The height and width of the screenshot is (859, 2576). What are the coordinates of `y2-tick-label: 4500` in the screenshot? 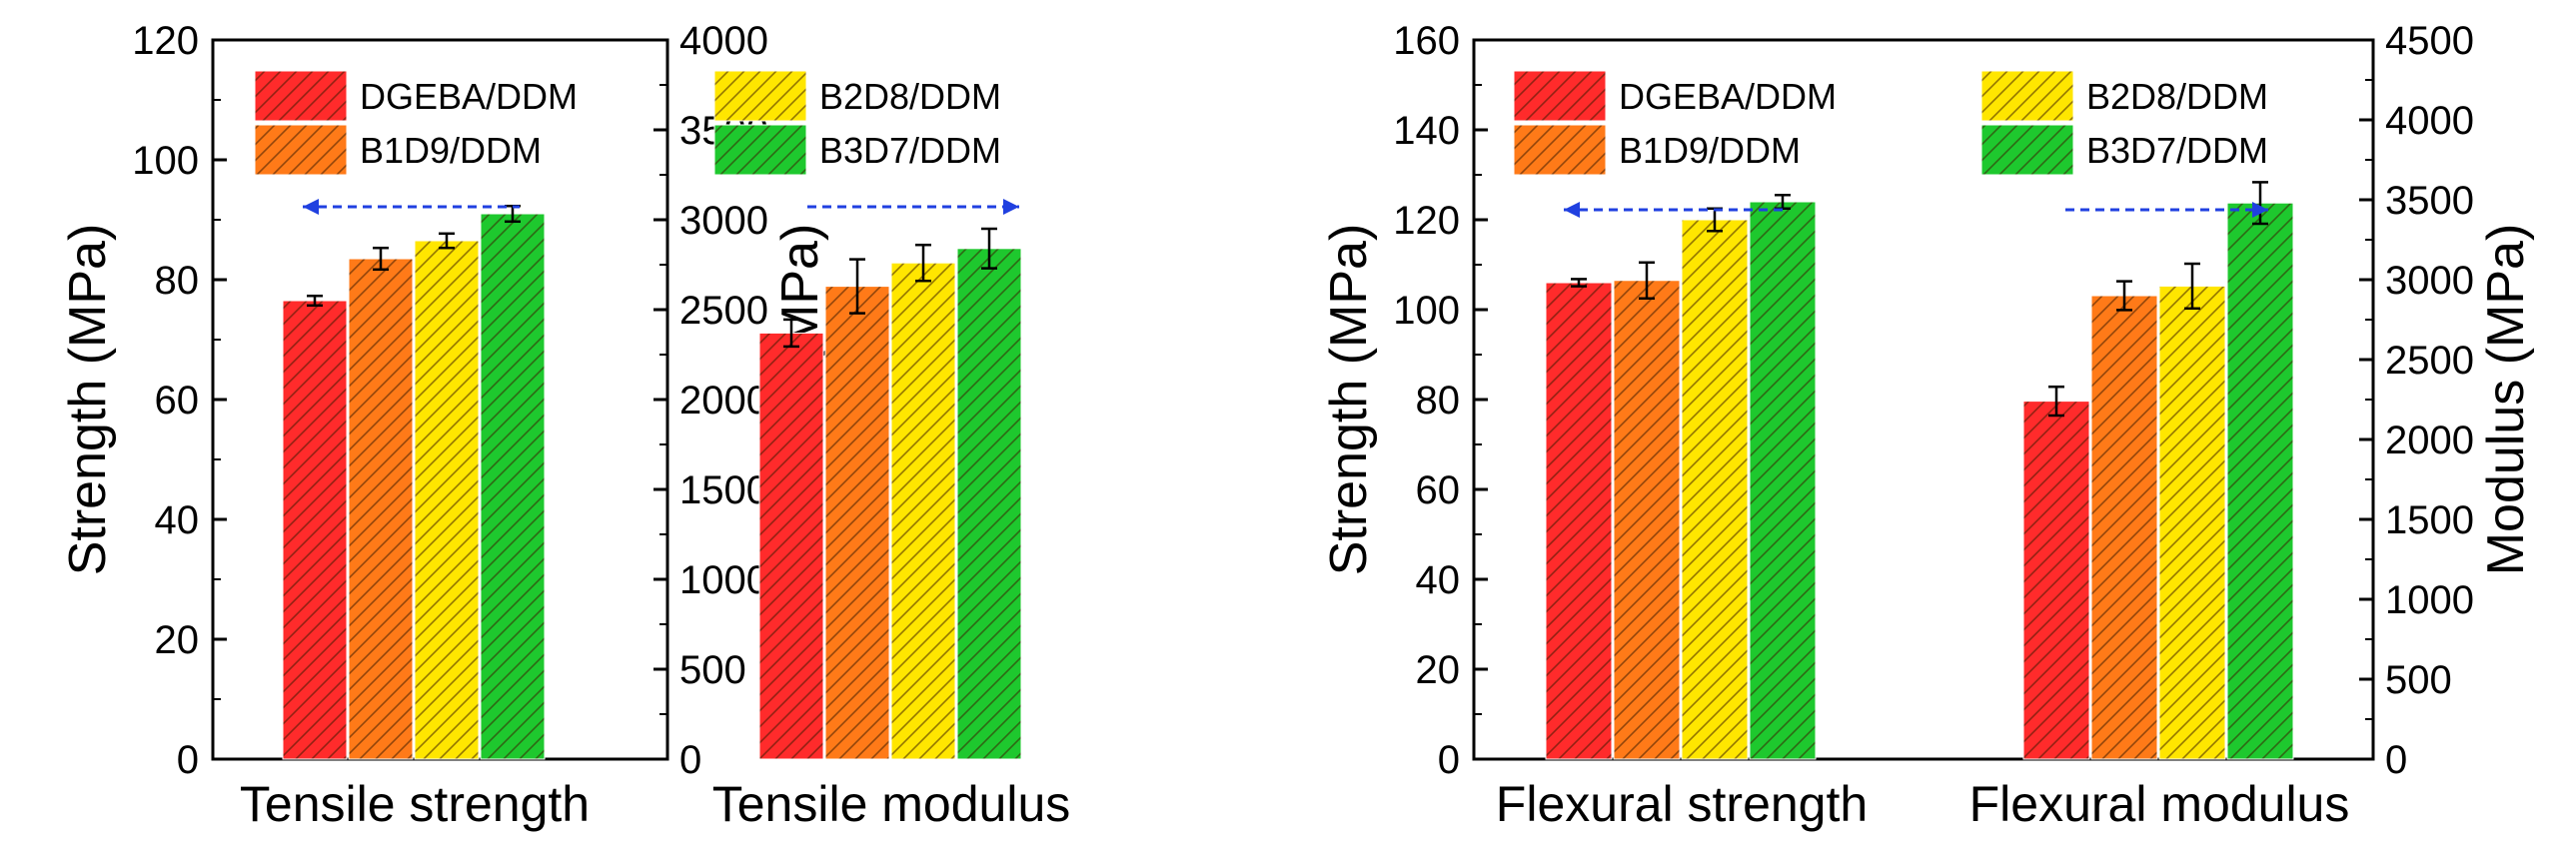 It's located at (2429, 41).